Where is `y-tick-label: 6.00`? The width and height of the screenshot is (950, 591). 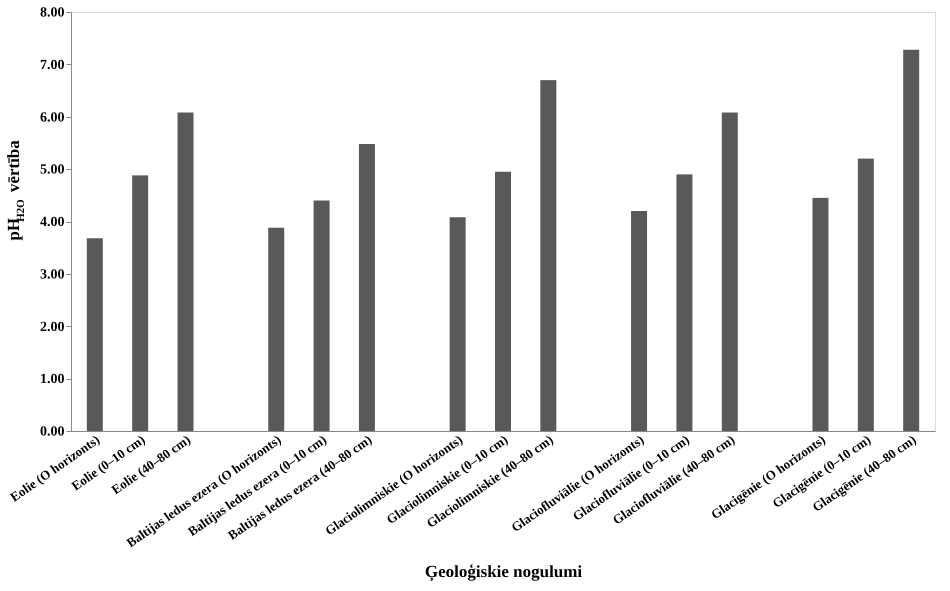 y-tick-label: 6.00 is located at coordinates (52, 118).